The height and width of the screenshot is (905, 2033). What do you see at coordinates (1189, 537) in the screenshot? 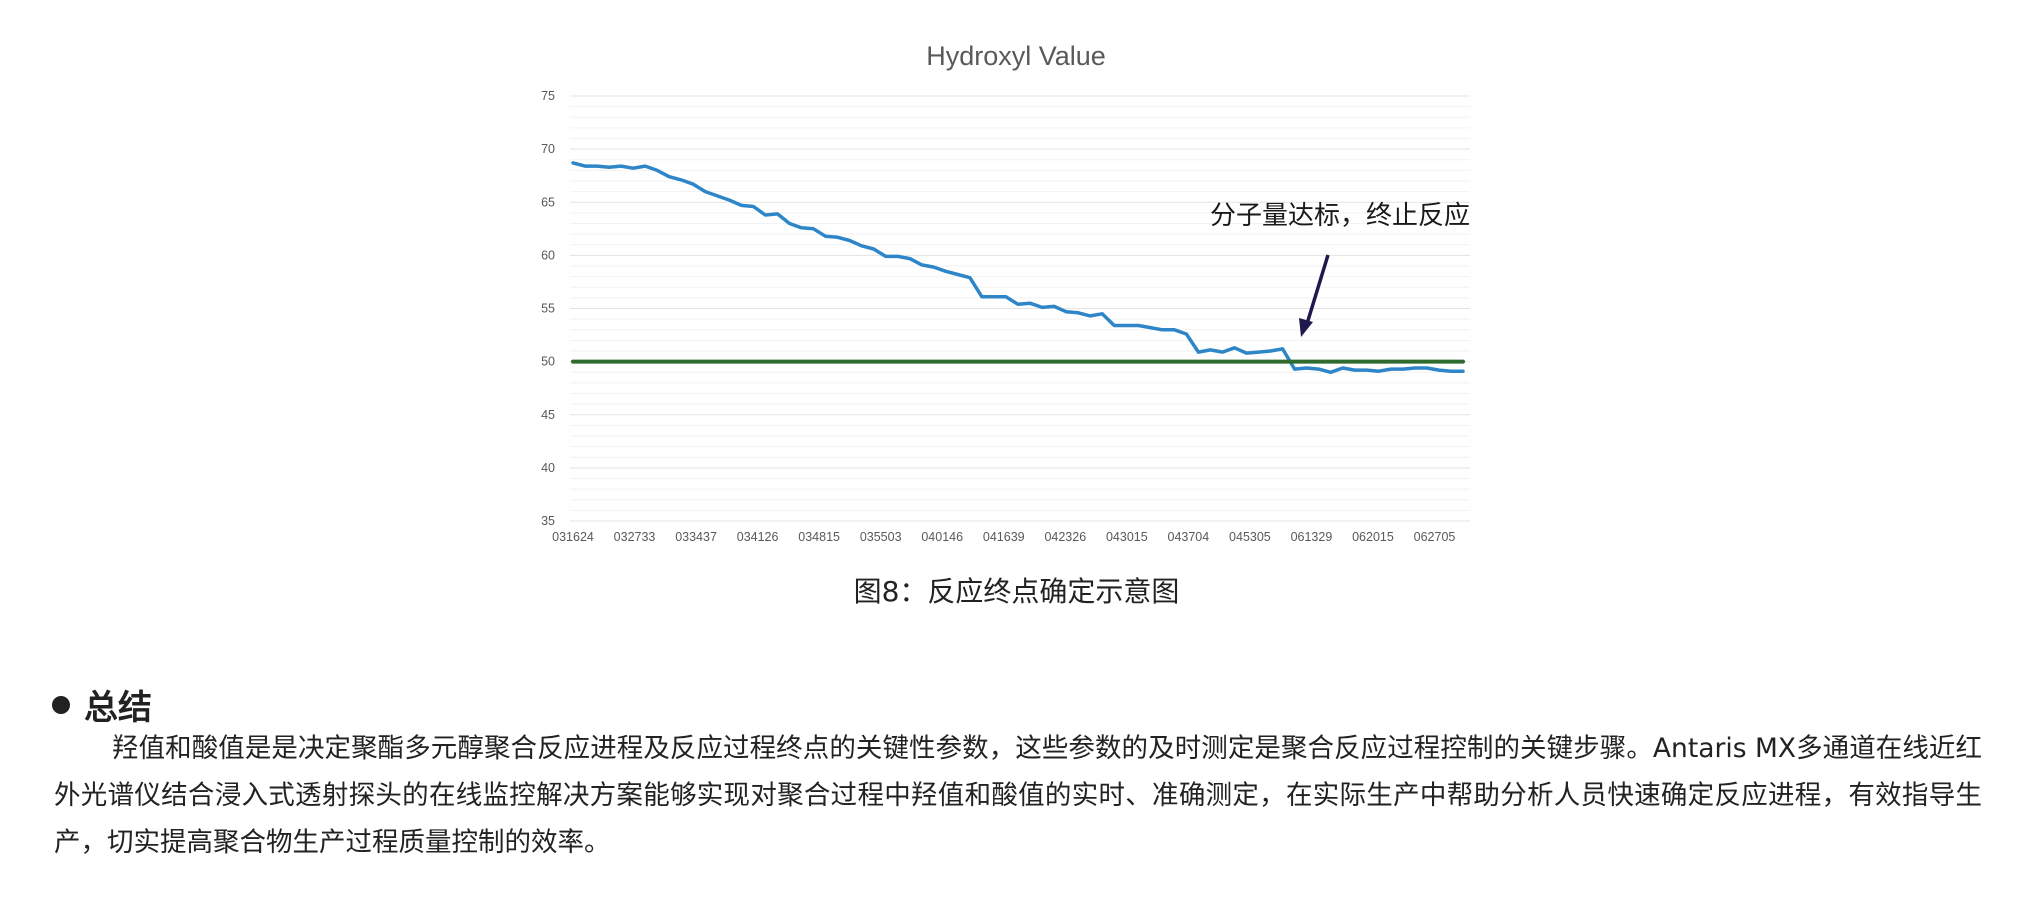
I see `x-tick-label: 043704` at bounding box center [1189, 537].